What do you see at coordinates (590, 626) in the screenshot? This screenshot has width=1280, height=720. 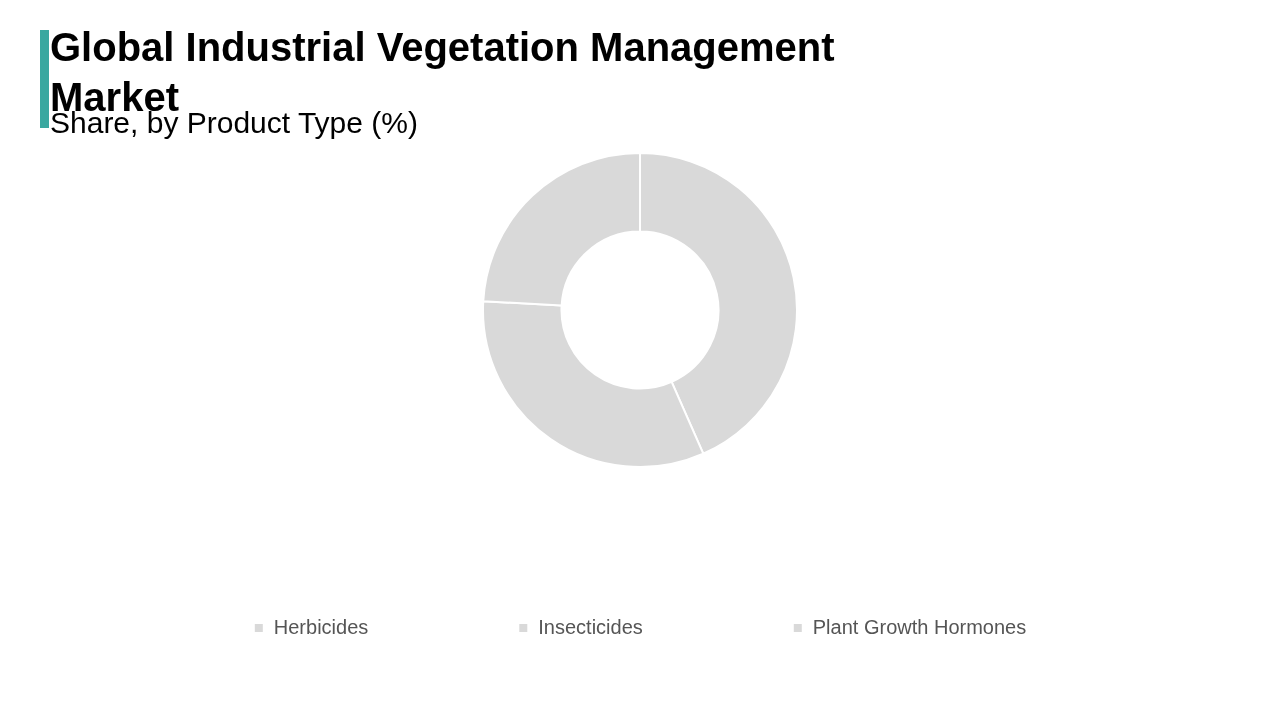 I see `legend-label: Insecticides` at bounding box center [590, 626].